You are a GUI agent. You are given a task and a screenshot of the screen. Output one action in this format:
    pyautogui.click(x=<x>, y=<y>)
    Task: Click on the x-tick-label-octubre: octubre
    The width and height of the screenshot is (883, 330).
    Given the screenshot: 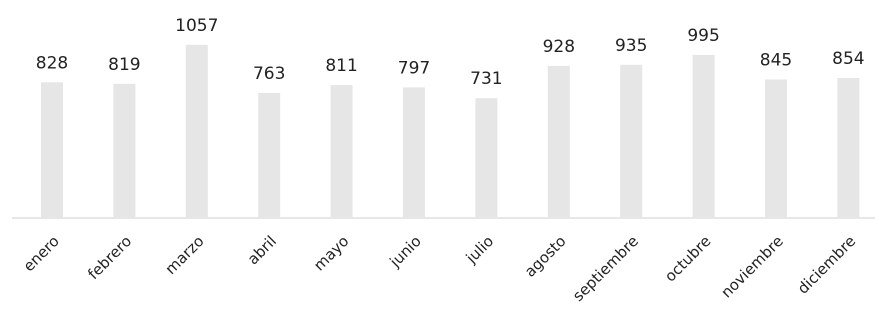 What is the action you would take?
    pyautogui.click(x=687, y=258)
    